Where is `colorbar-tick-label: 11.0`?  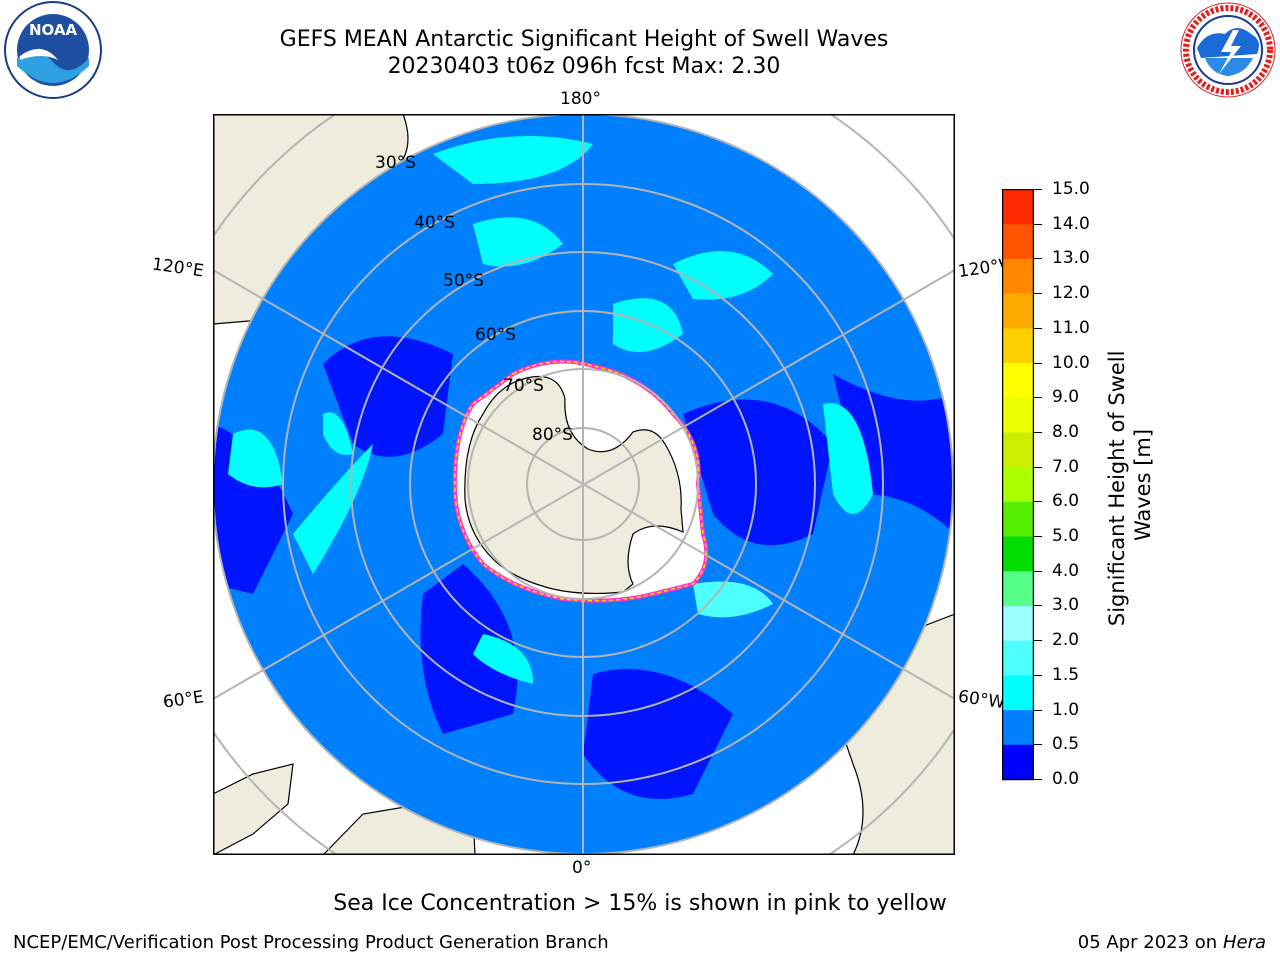
colorbar-tick-label: 11.0 is located at coordinates (1071, 327).